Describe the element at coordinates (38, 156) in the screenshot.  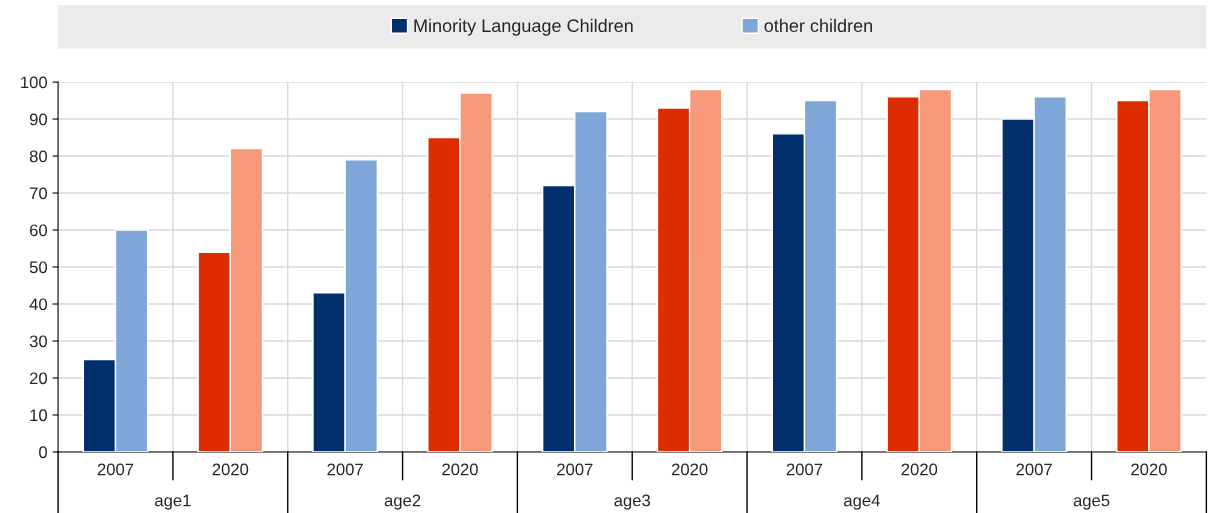
I see `y-tick-label: 80` at that location.